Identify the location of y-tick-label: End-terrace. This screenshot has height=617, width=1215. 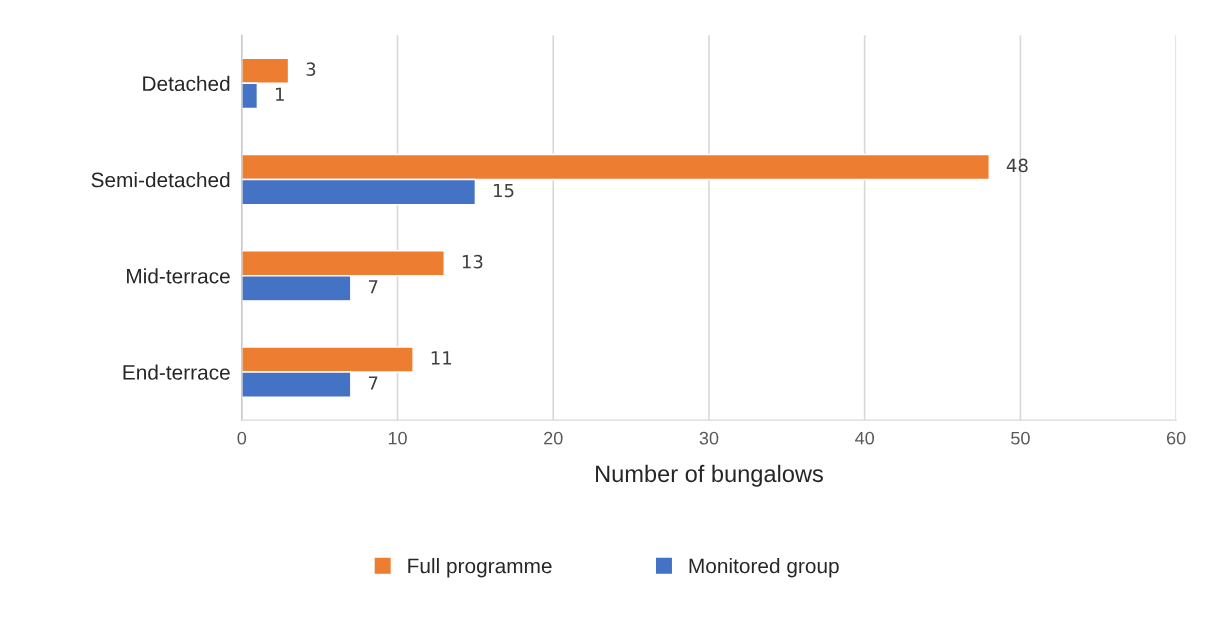
(176, 372).